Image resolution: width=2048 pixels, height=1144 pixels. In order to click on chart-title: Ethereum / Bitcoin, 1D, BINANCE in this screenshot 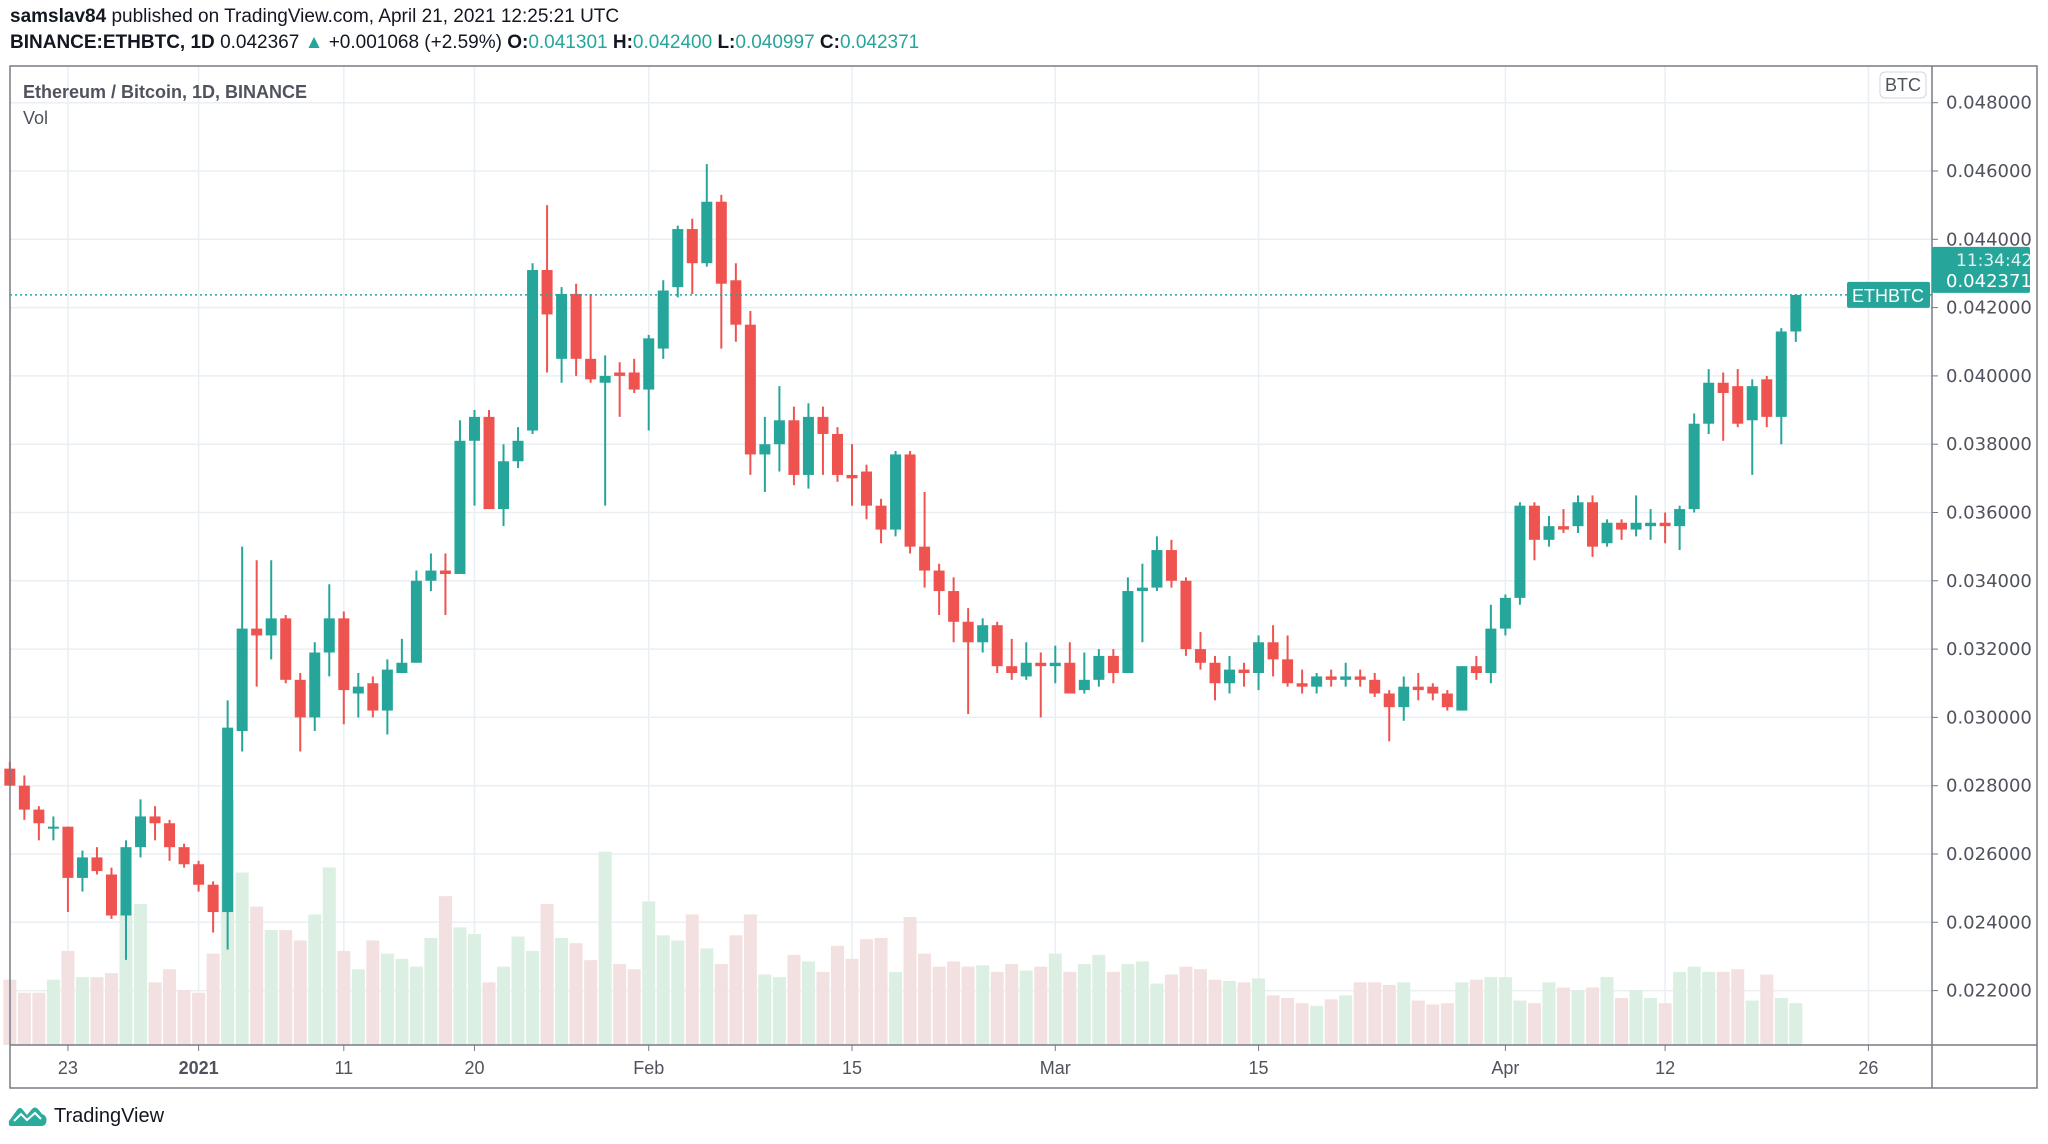, I will do `click(165, 92)`.